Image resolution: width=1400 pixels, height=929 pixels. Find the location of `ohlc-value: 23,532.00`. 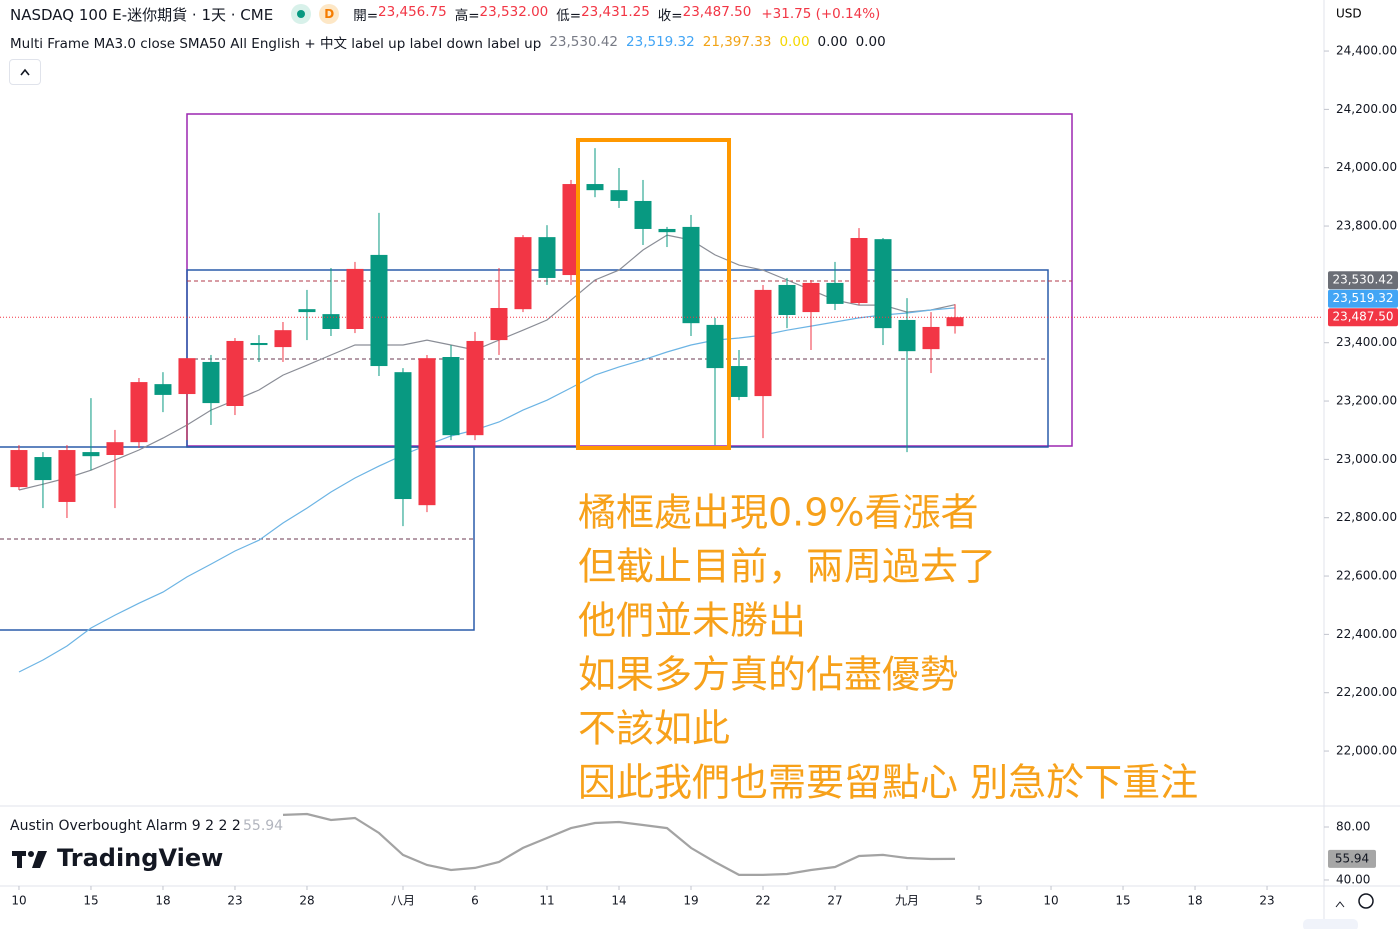

ohlc-value: 23,532.00 is located at coordinates (514, 12).